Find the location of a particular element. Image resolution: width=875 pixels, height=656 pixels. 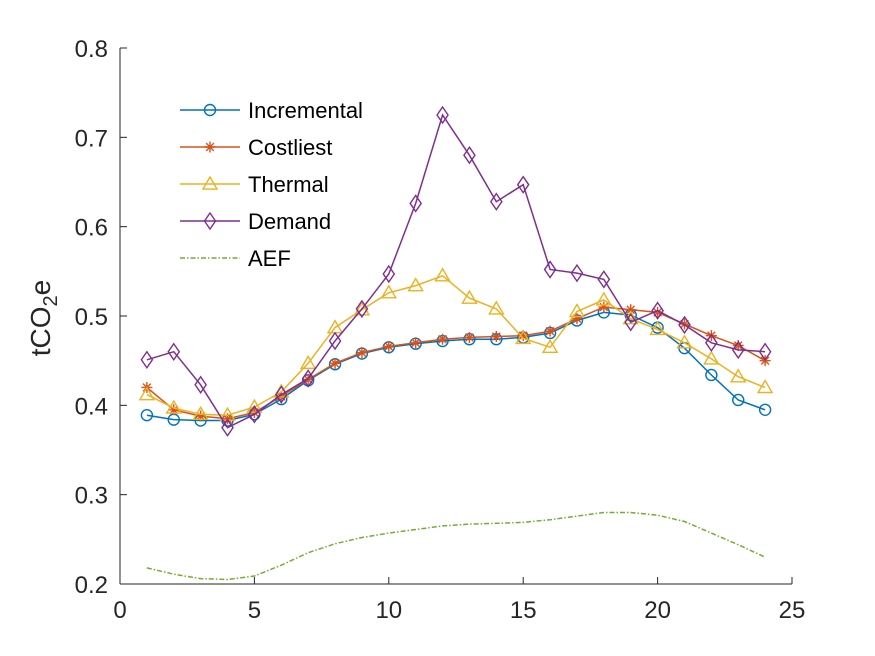

y-tick-label: 0.4 is located at coordinates (91, 406).